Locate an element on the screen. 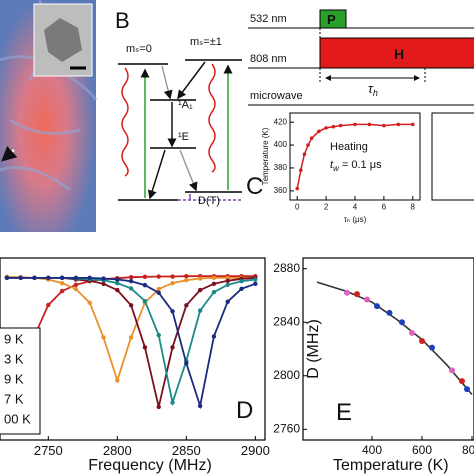 The image size is (474, 474). pulse-label: H is located at coordinates (399, 54).